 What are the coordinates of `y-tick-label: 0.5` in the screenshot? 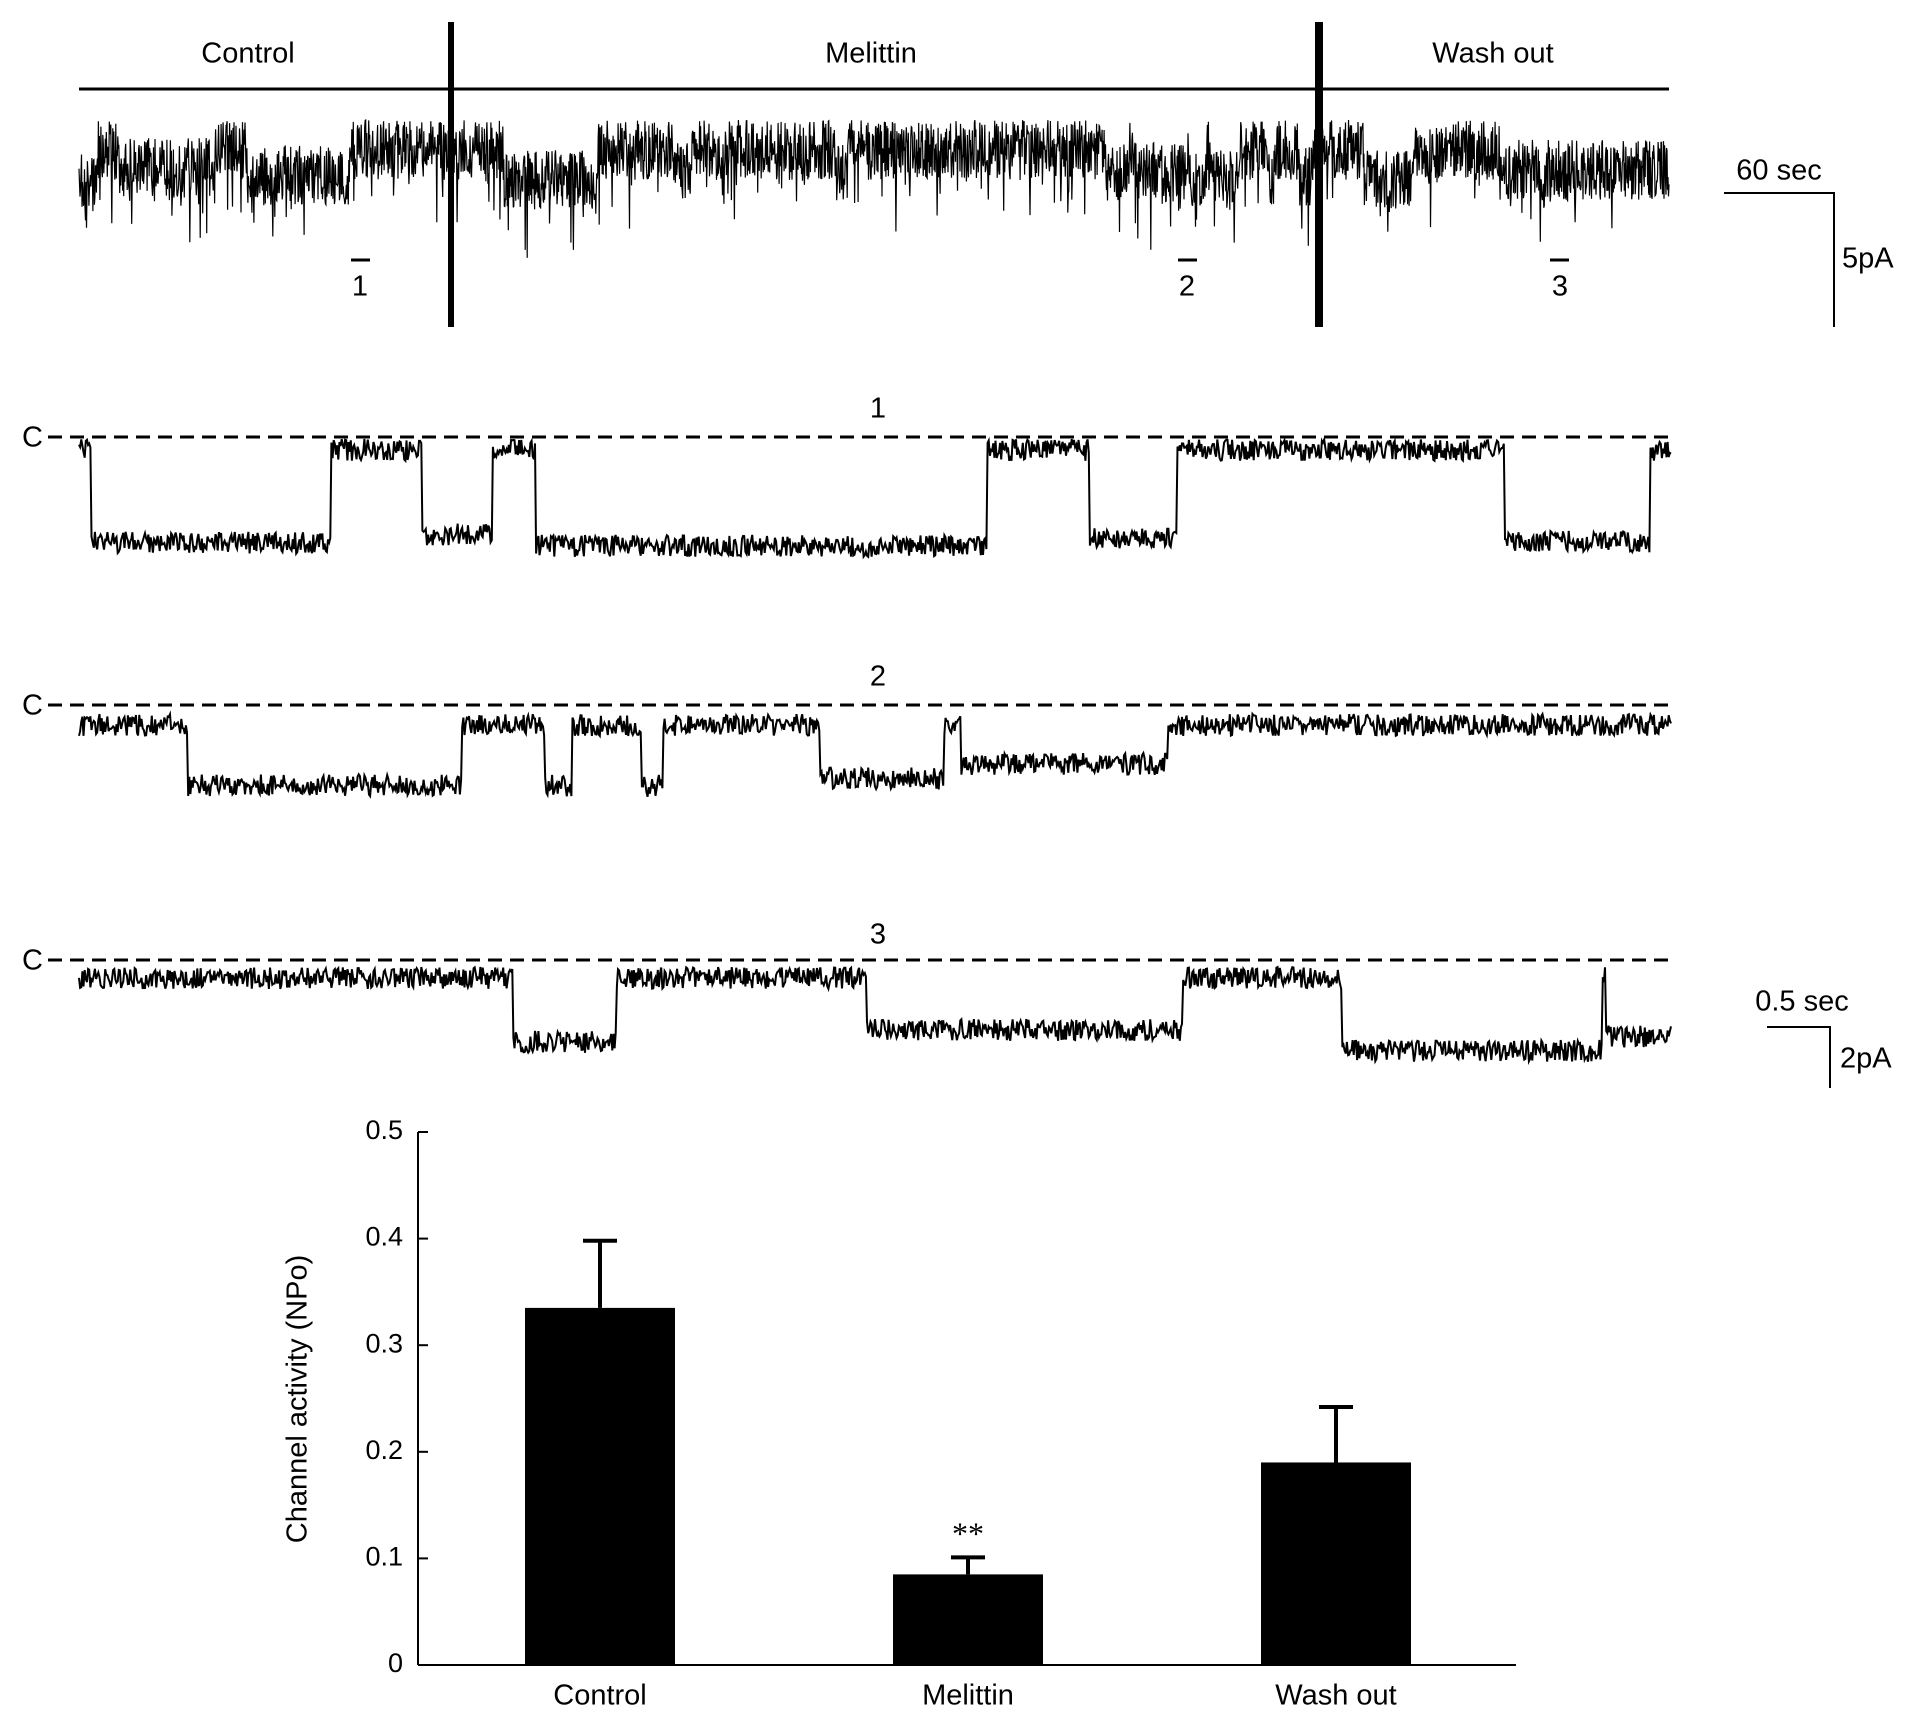 It's located at (384, 1130).